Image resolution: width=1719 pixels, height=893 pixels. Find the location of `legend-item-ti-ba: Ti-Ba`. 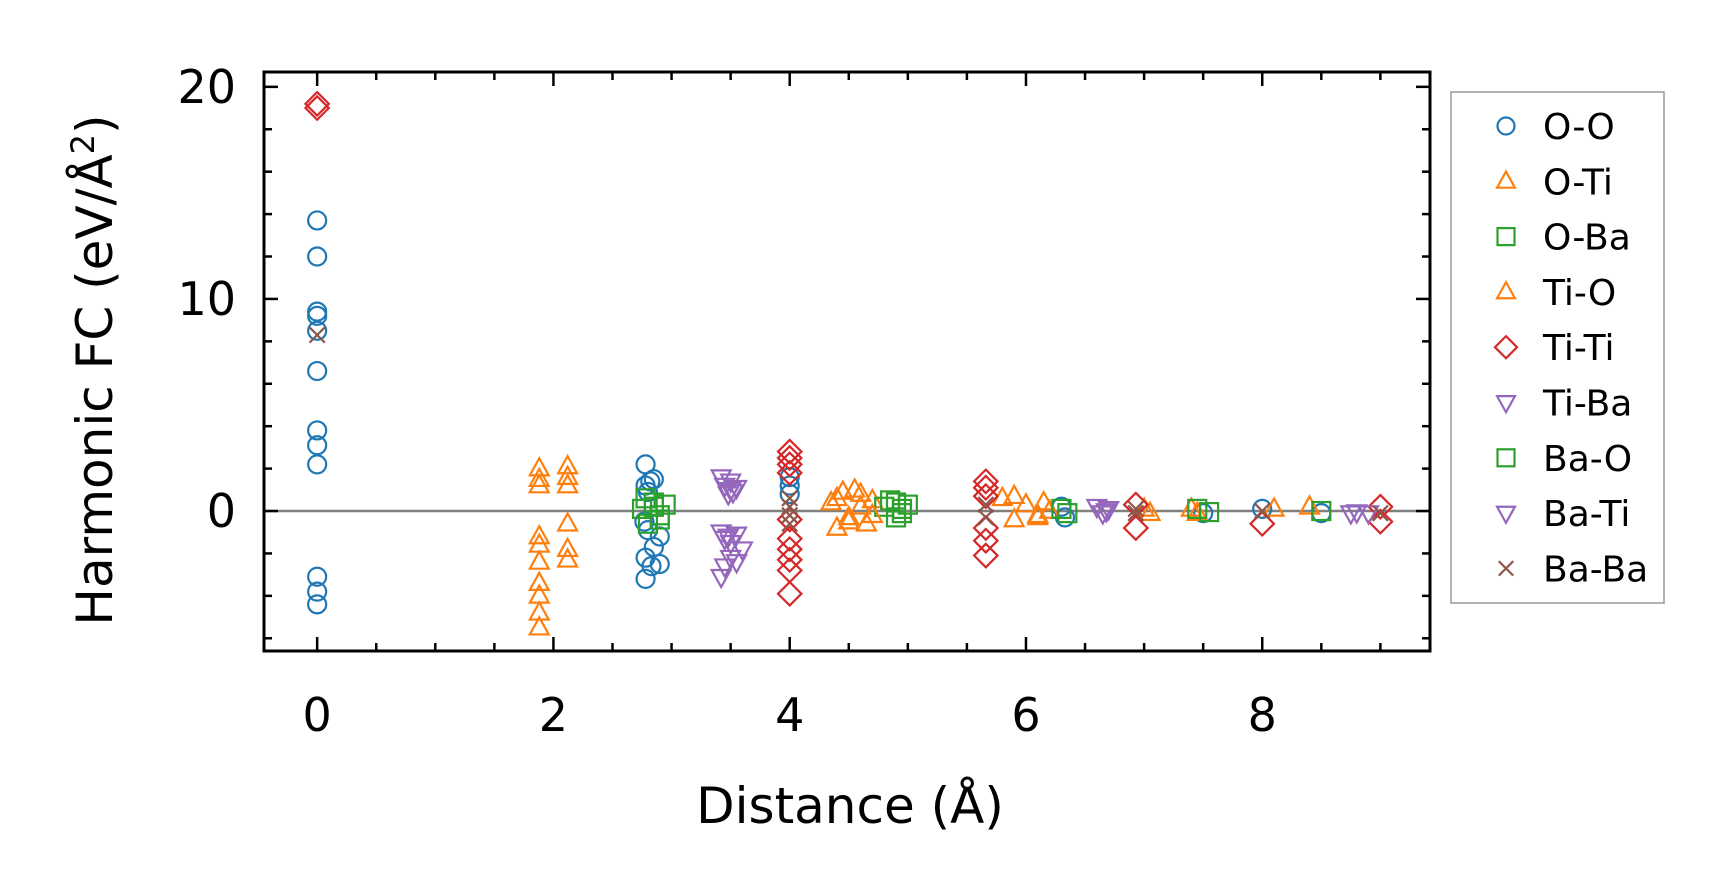

legend-item-ti-ba: Ti-Ba is located at coordinates (1563, 404).